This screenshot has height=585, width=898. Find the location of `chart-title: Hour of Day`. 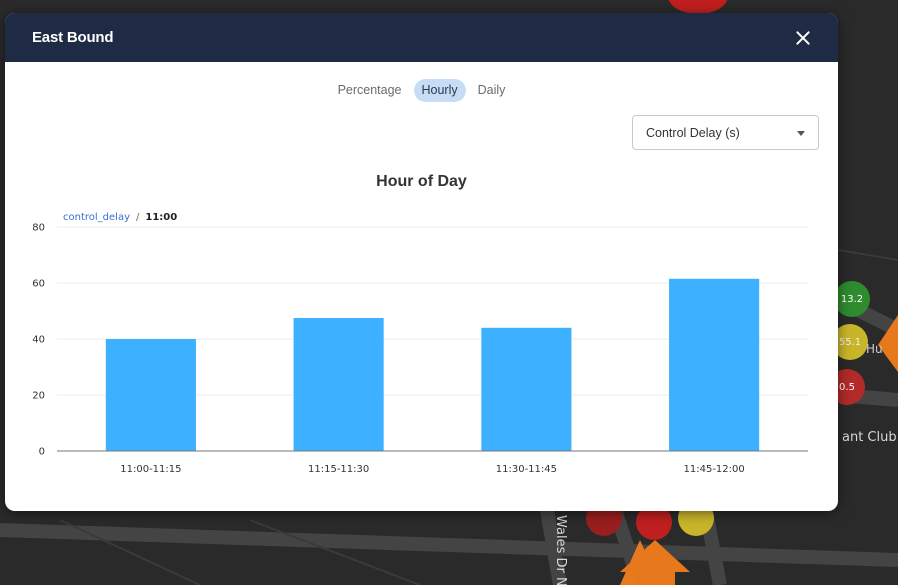

chart-title: Hour of Day is located at coordinates (421, 181).